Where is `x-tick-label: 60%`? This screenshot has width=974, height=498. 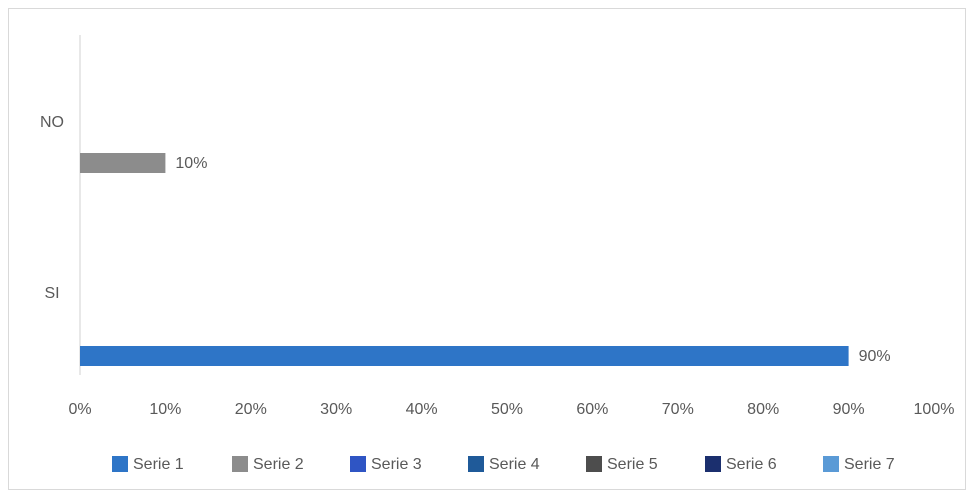 x-tick-label: 60% is located at coordinates (592, 409).